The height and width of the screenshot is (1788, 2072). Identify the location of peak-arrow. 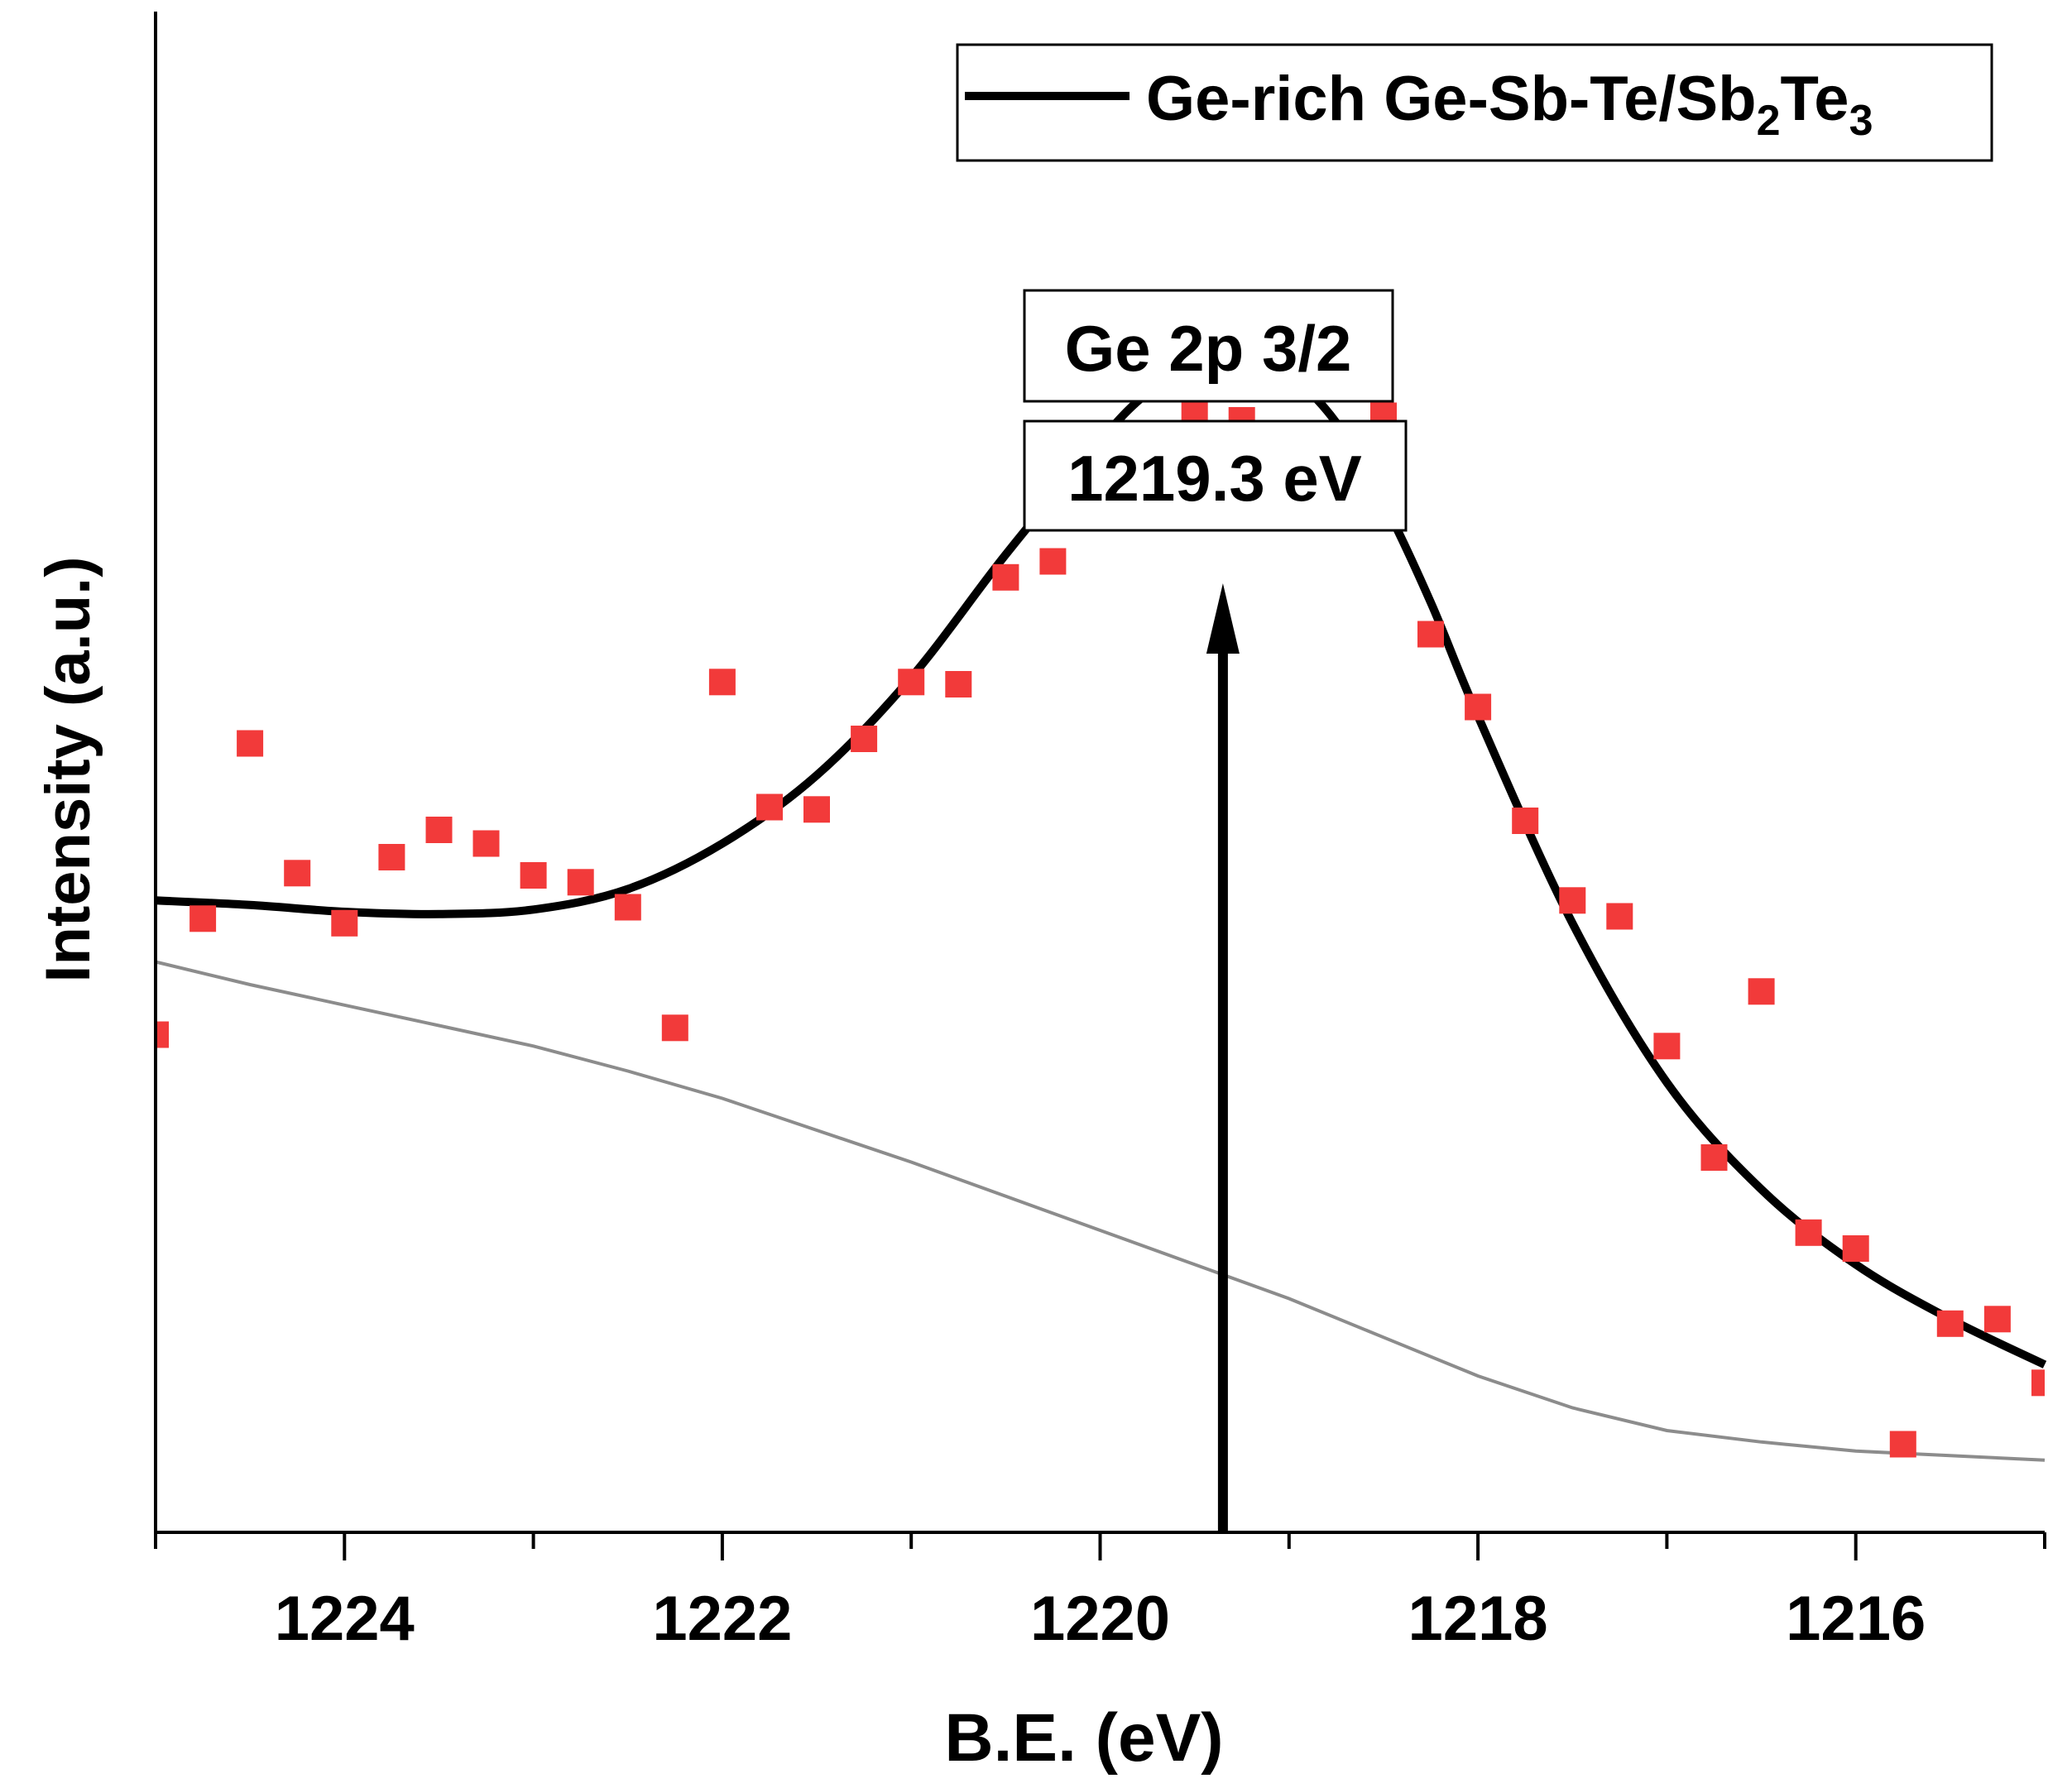
(1223, 1057).